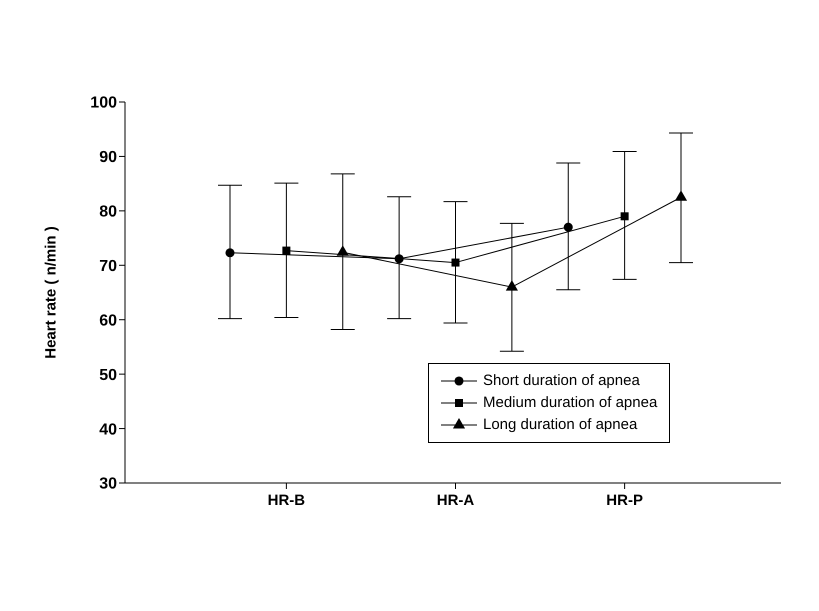 Image resolution: width=819 pixels, height=611 pixels. Describe the element at coordinates (287, 500) in the screenshot. I see `x-tick-label: HR-B` at that location.